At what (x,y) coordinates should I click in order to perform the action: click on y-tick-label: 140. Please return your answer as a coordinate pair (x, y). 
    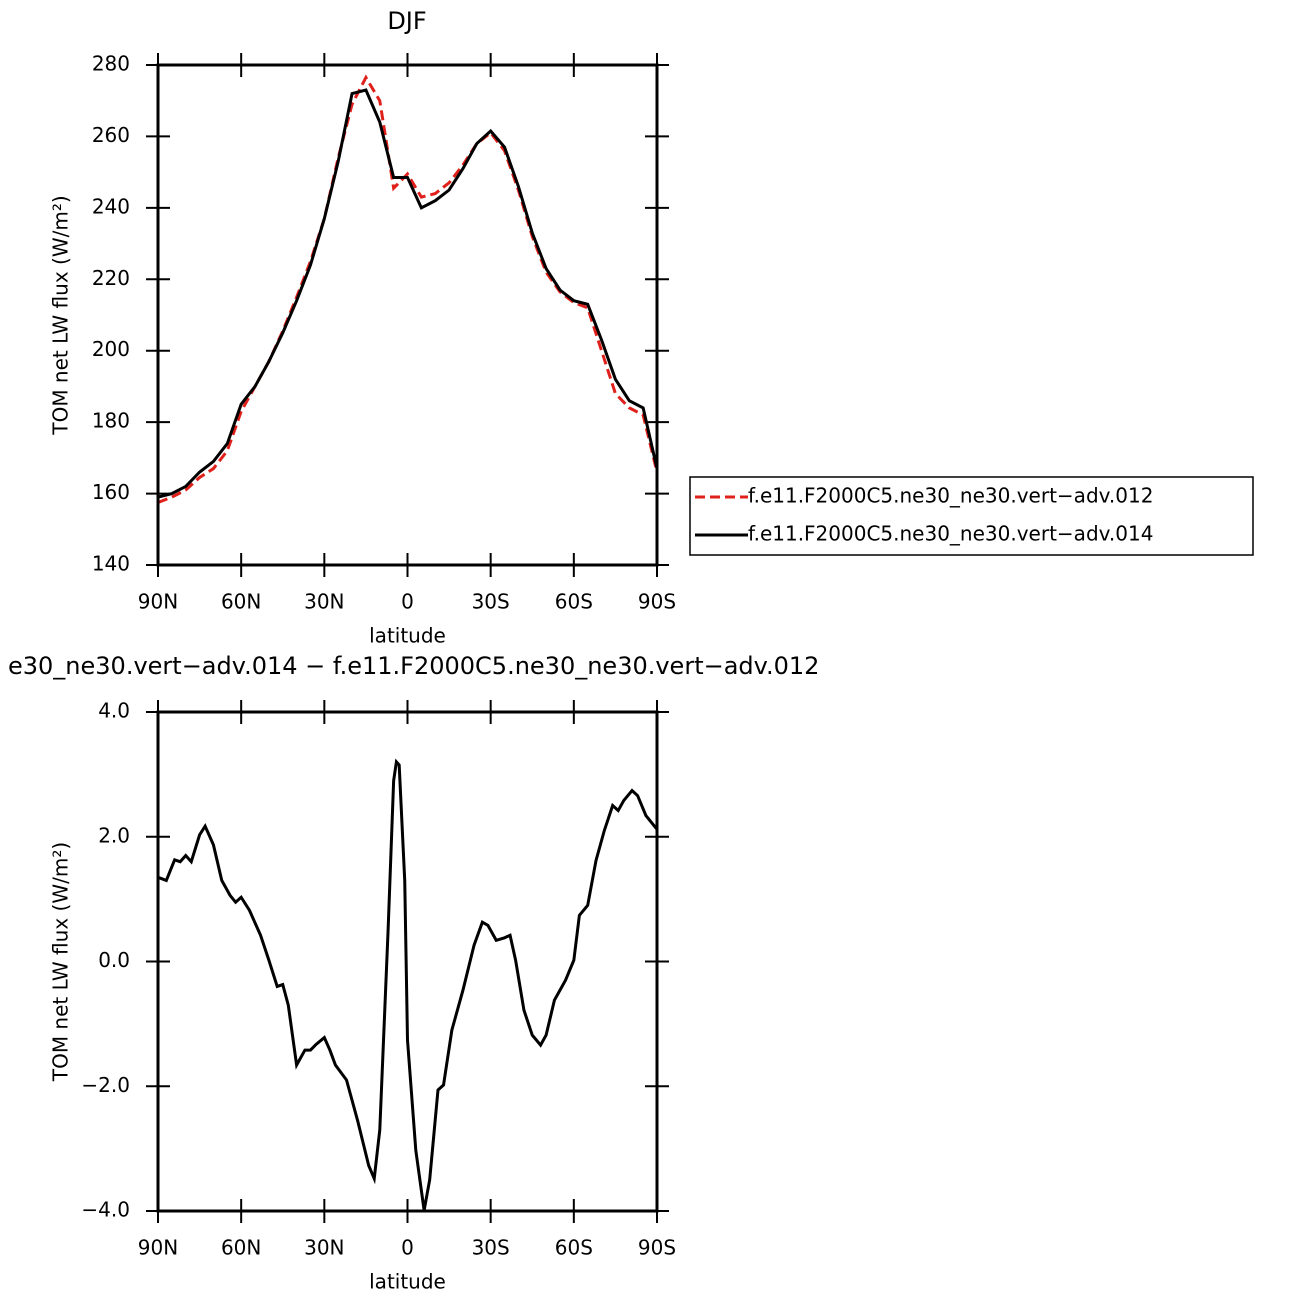
    Looking at the image, I should click on (111, 564).